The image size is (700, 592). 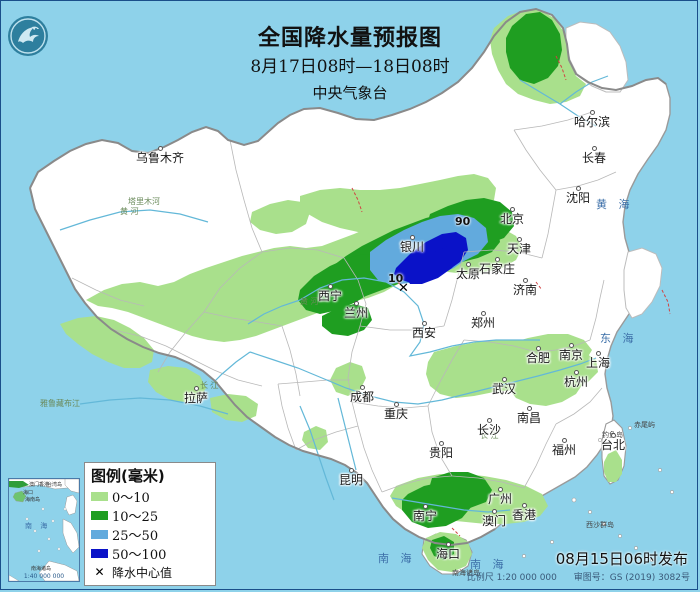 What do you see at coordinates (350, 93) in the screenshot?
I see `issuing-agency: 中央气象台` at bounding box center [350, 93].